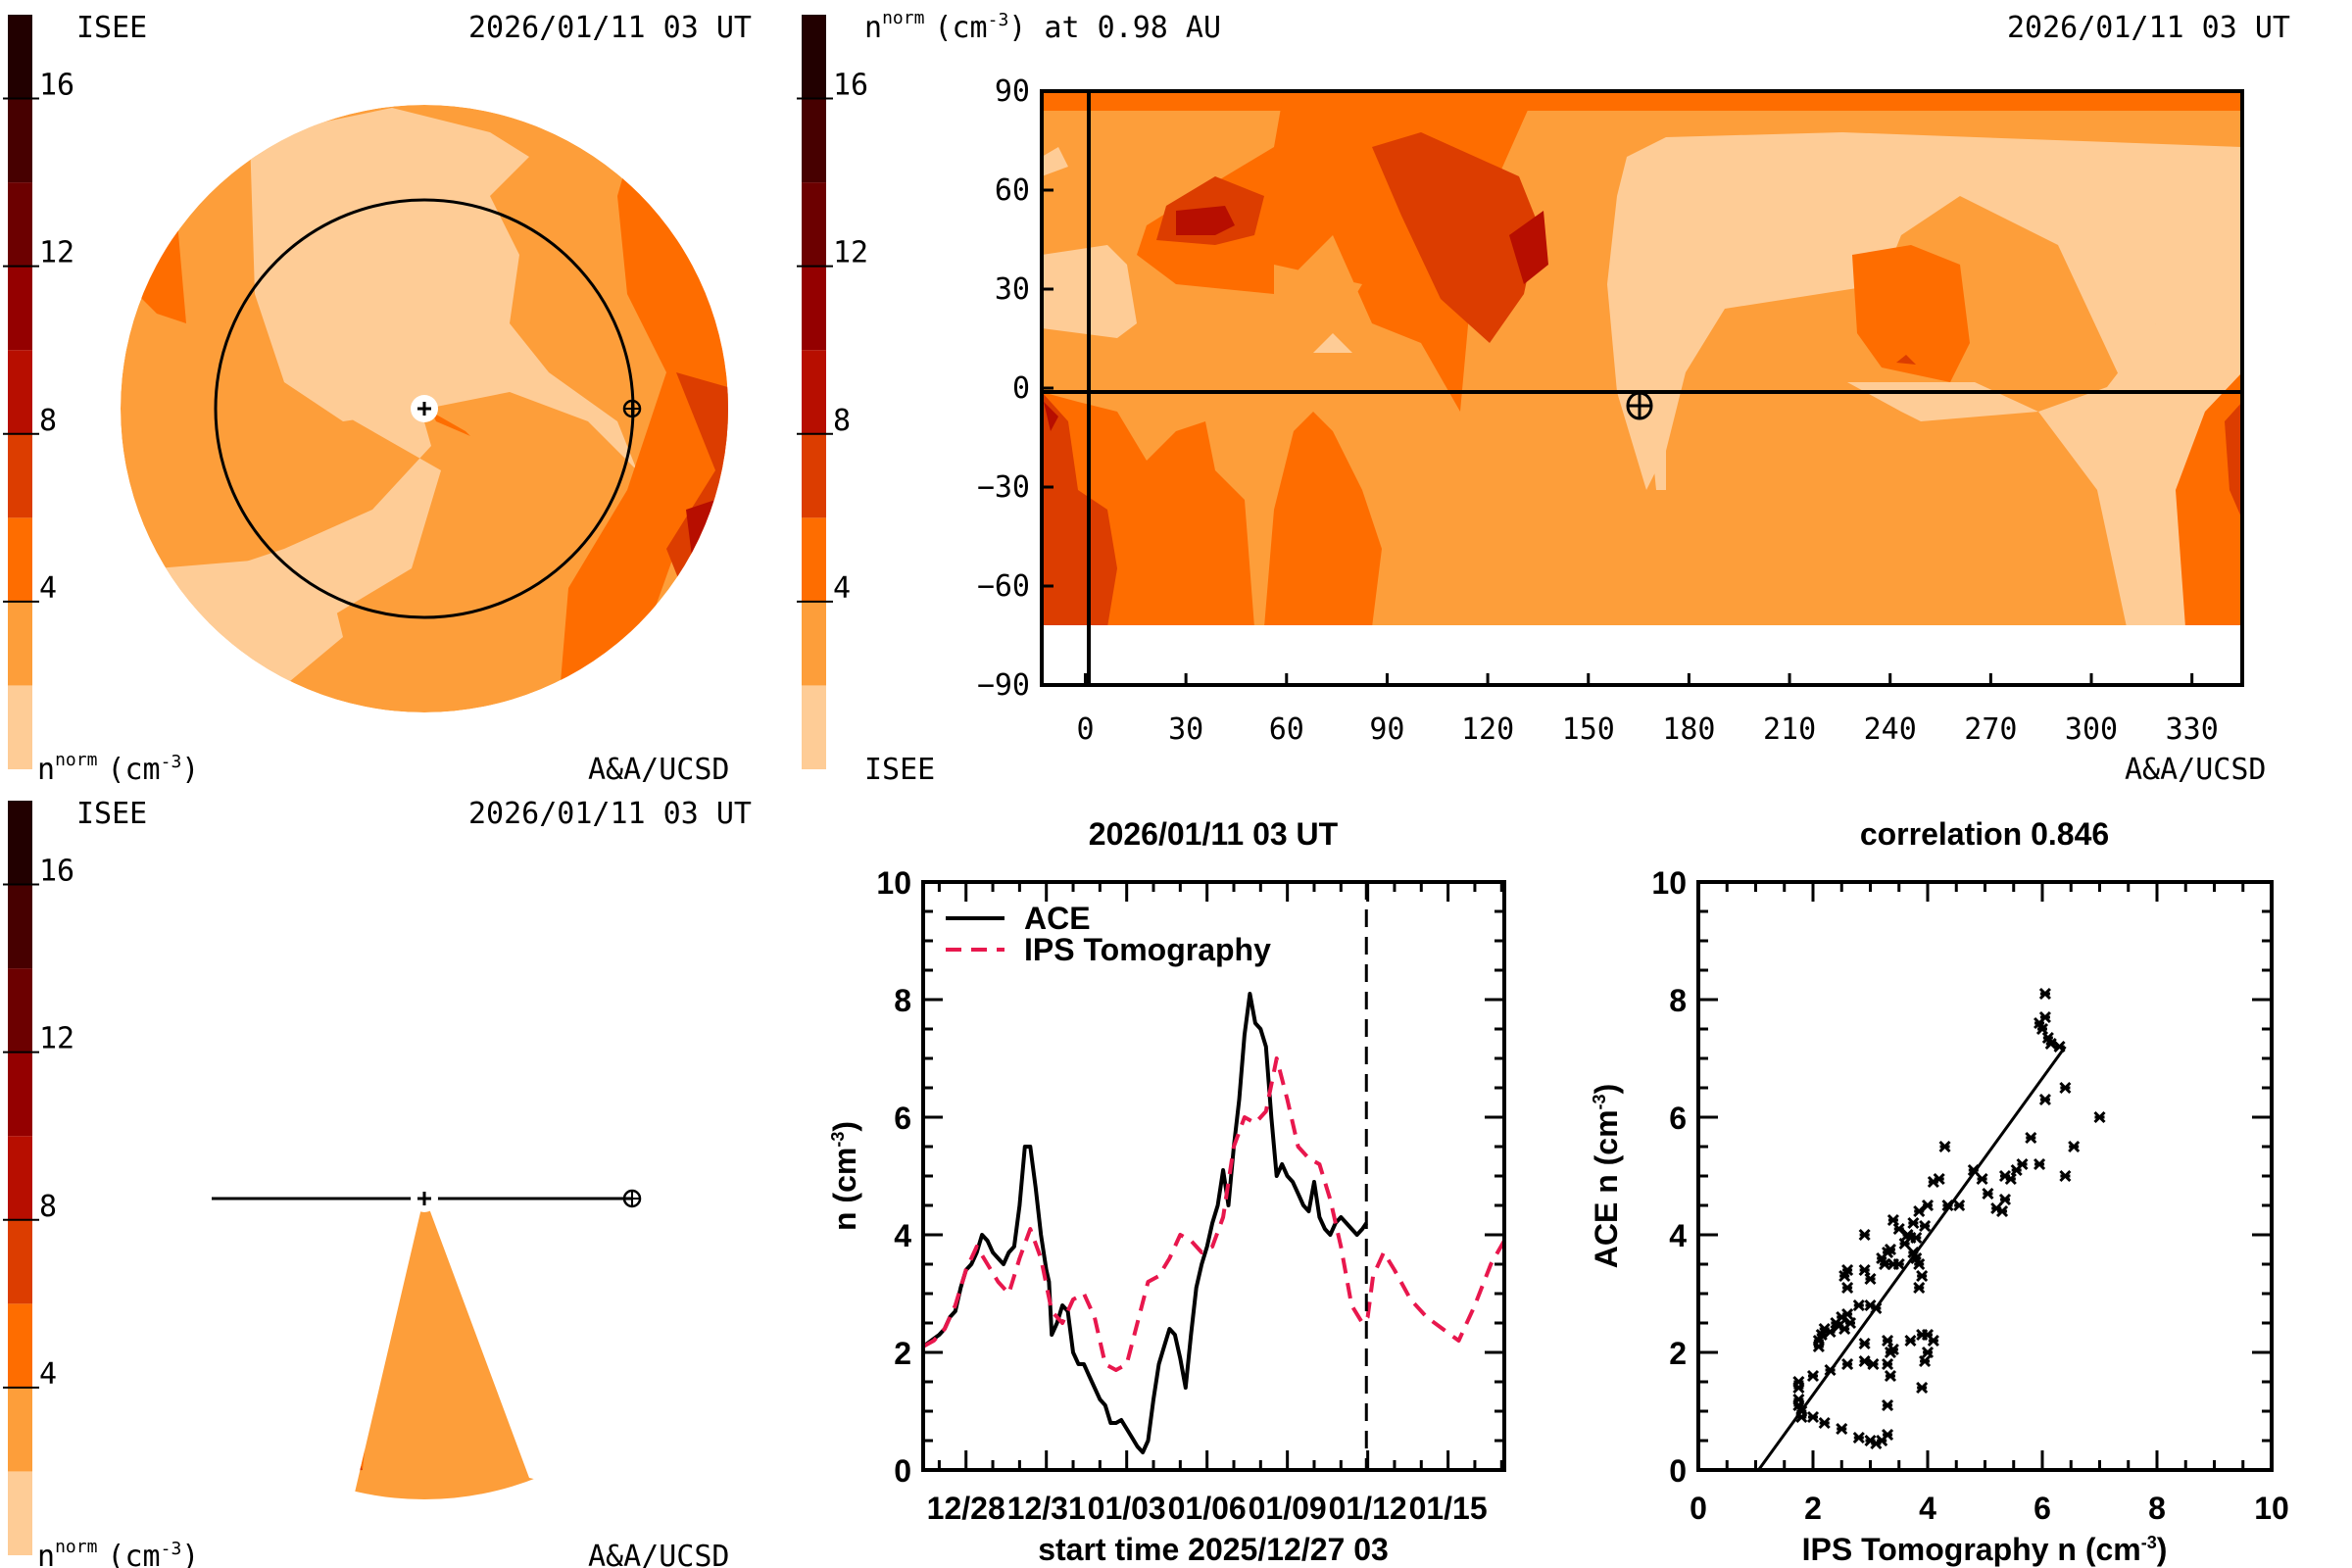 Image resolution: width=2352 pixels, height=1568 pixels. What do you see at coordinates (1669, 883) in the screenshot?
I see `y-tick-label: 10` at bounding box center [1669, 883].